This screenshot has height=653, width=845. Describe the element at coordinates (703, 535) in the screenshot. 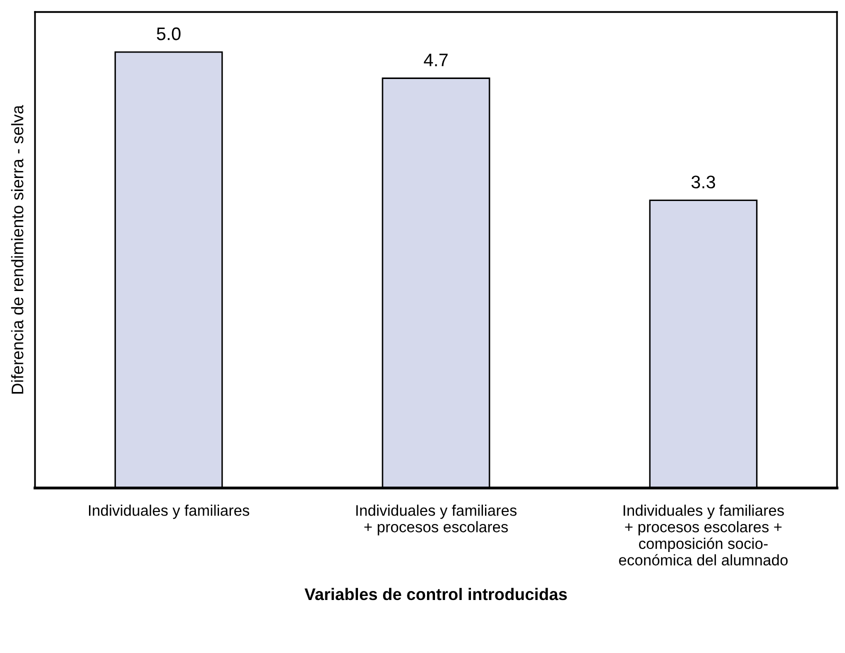

I see `x-tick-label: Individuales y familiares + procesos escolares + composición socio- económica del alumnado` at that location.